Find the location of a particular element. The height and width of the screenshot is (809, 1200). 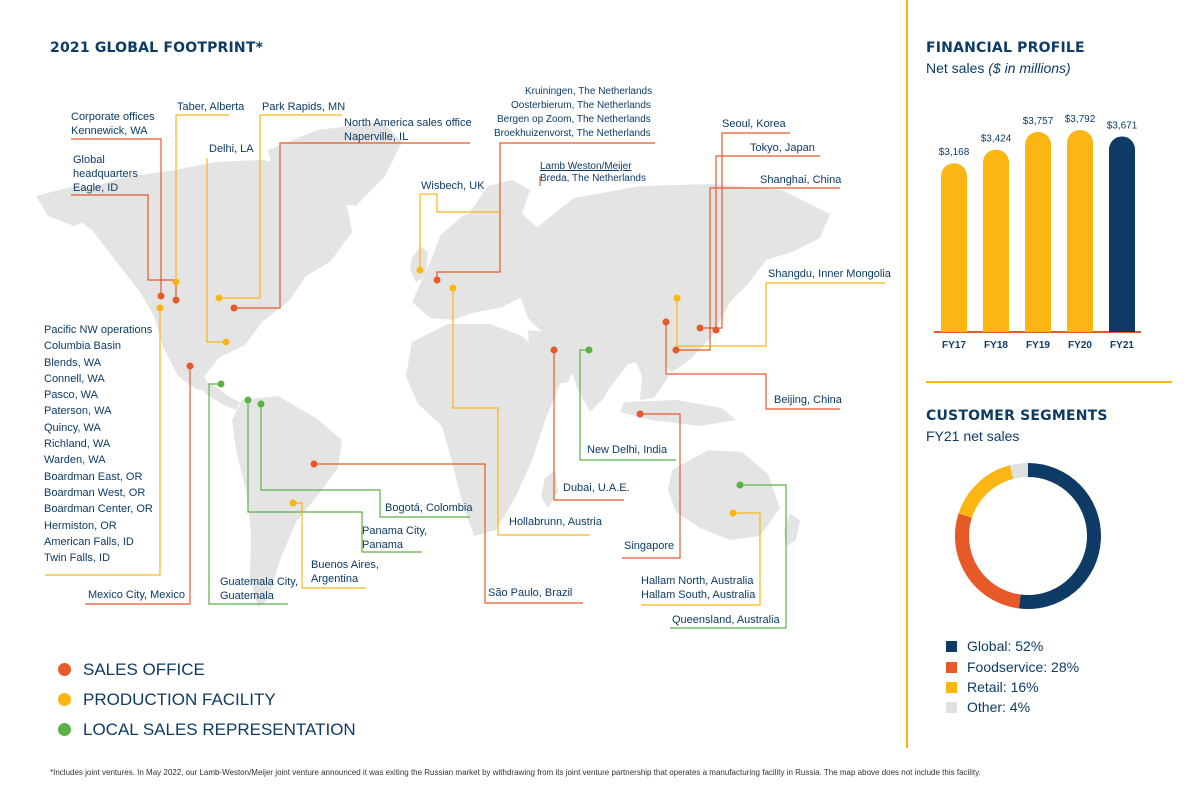

bar-fy19 is located at coordinates (1038, 231).